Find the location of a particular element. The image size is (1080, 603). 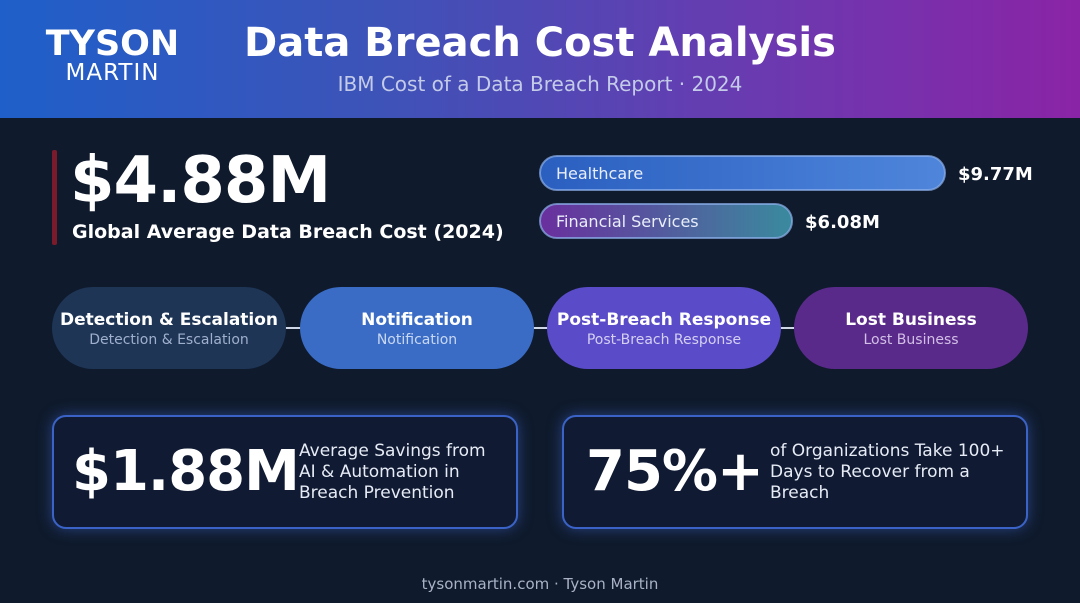

stat-description-line: AI & Automation in is located at coordinates (379, 472).